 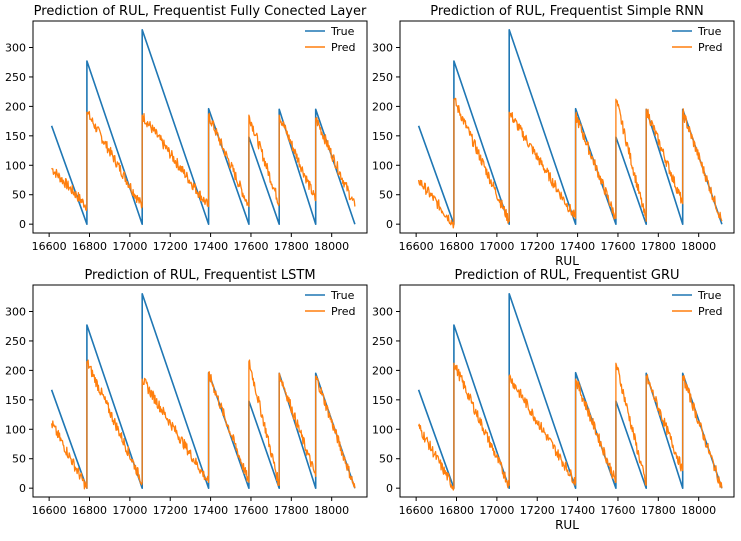 I want to click on chart-title: Prediction of RUL, Frequentist LSTM, so click(x=199, y=275).